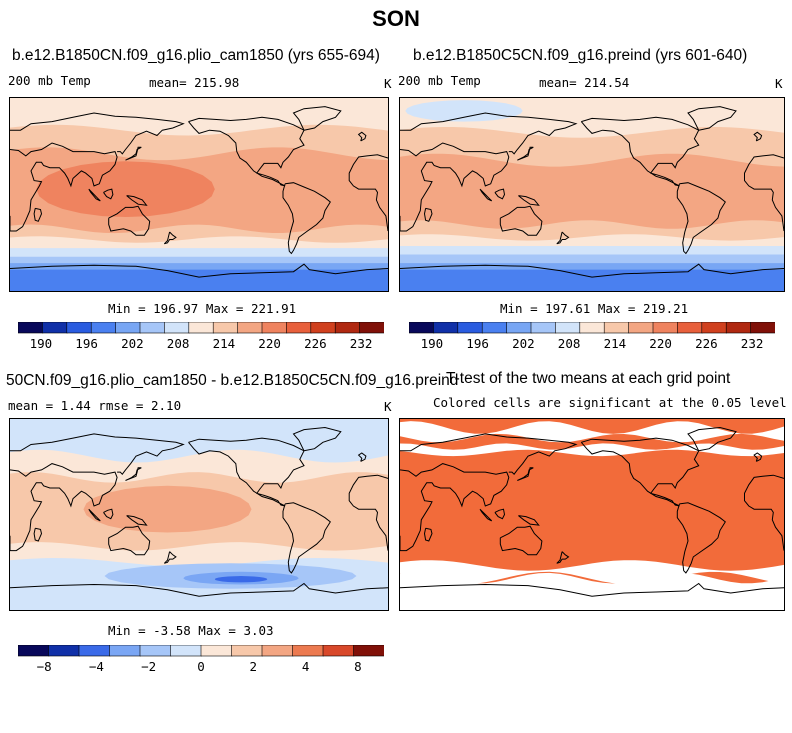 The width and height of the screenshot is (792, 733). Describe the element at coordinates (752, 343) in the screenshot. I see `colorbar-tick-label: 232` at that location.